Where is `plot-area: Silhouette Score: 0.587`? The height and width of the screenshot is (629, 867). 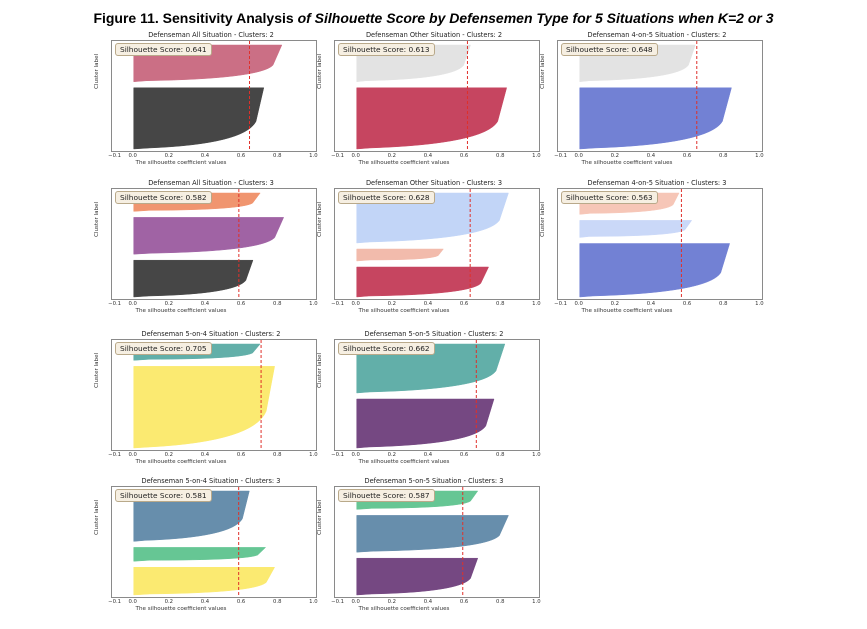
plot-area: Silhouette Score: 0.587 is located at coordinates (437, 542).